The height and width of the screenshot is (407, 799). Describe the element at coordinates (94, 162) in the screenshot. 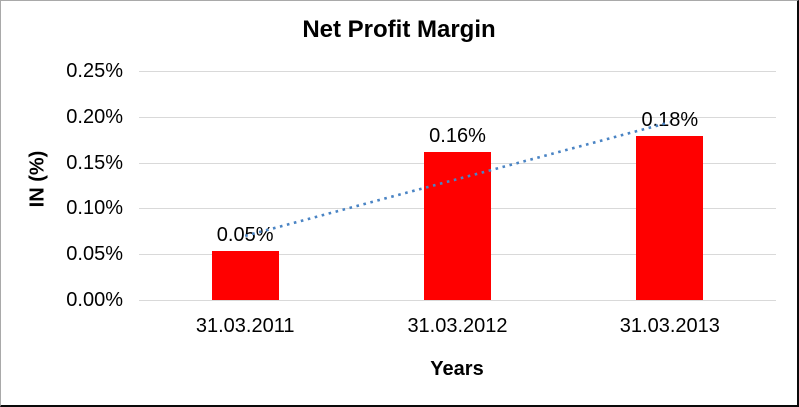

I see `y-axis-tick-label: 0.15%` at that location.